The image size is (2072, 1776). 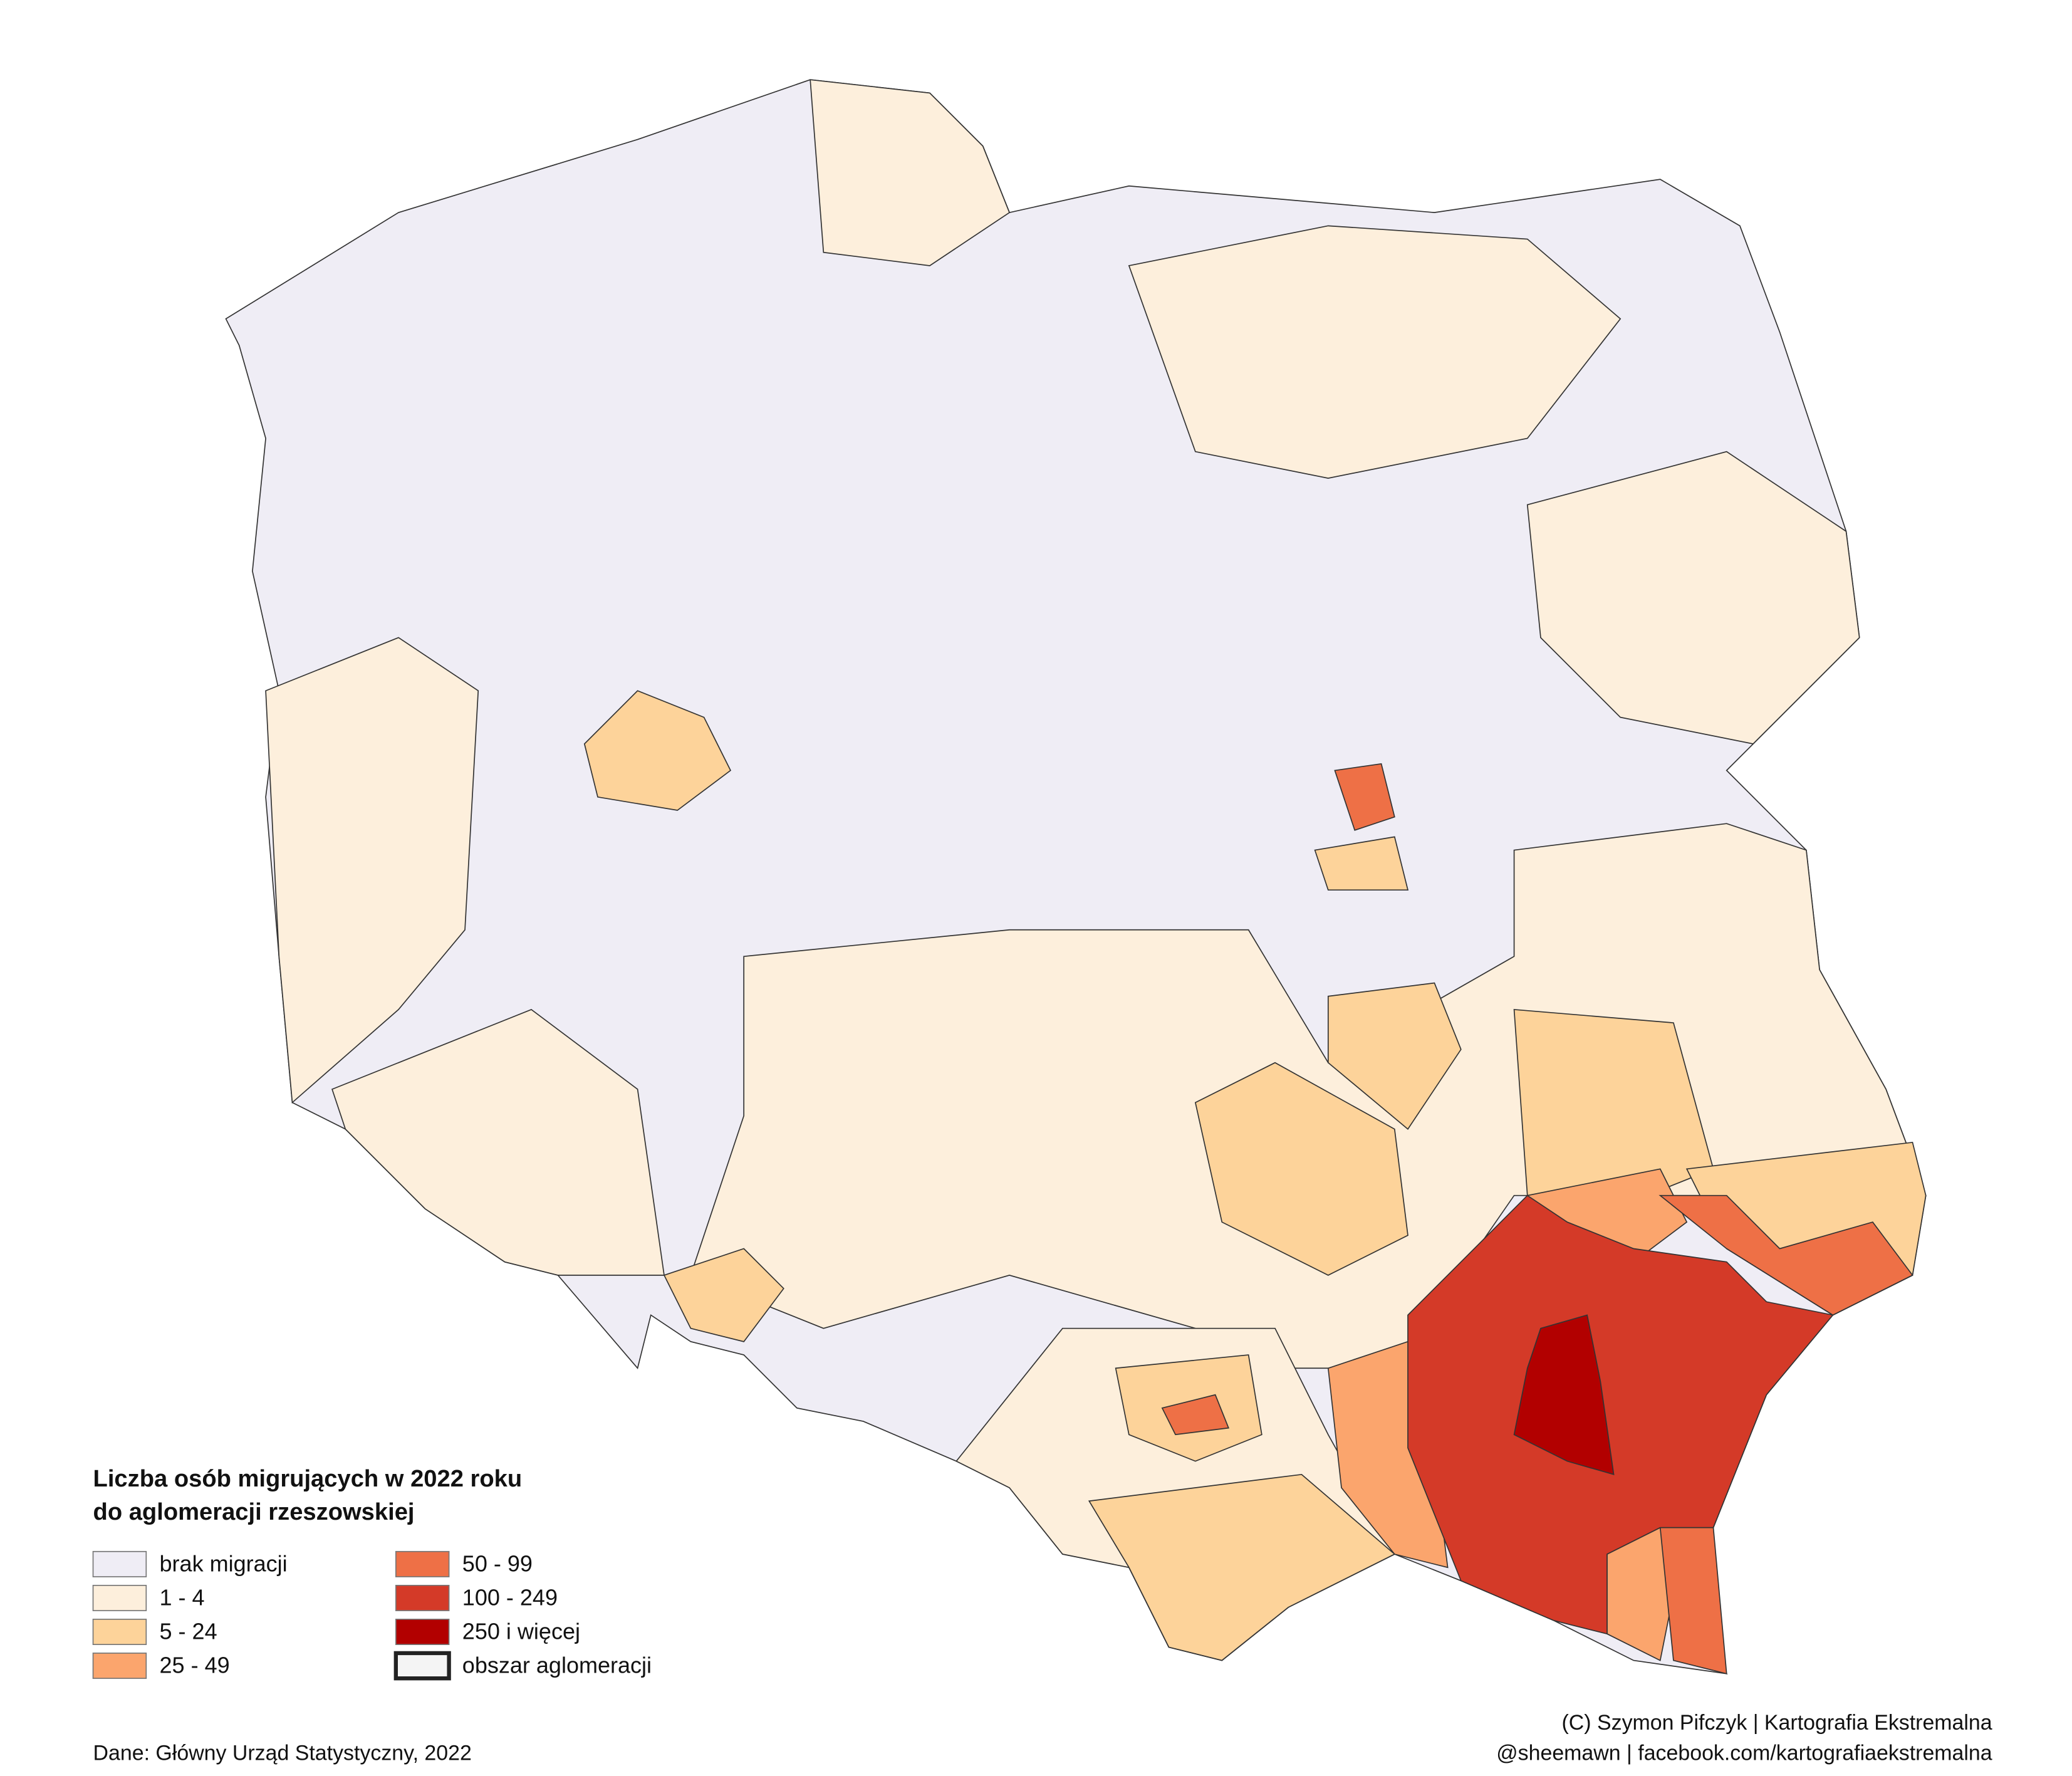 I want to click on legend-label: brak migracji, so click(x=224, y=1564).